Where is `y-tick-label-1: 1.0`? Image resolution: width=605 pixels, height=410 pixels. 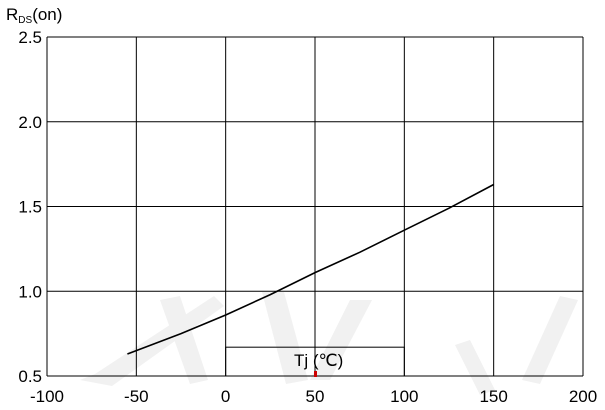
y-tick-label-1: 1.0 is located at coordinates (30, 291).